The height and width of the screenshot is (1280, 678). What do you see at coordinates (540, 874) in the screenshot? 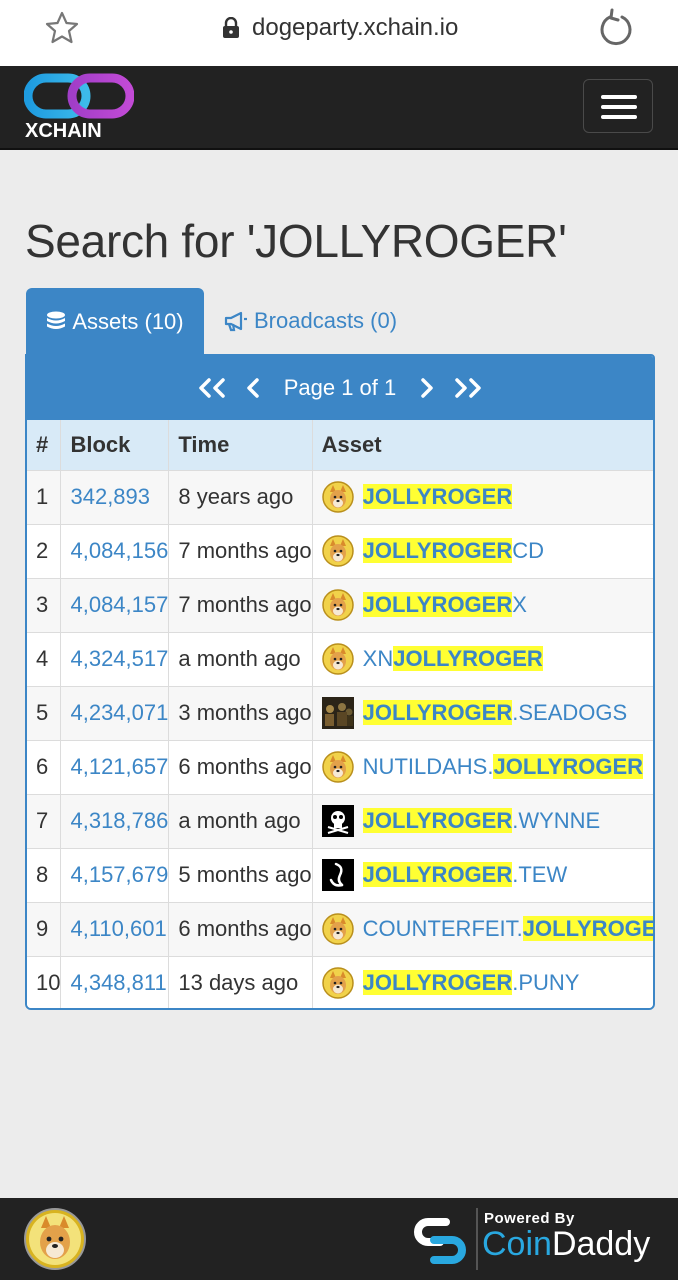
I see `asset-suffix: .TEW` at bounding box center [540, 874].